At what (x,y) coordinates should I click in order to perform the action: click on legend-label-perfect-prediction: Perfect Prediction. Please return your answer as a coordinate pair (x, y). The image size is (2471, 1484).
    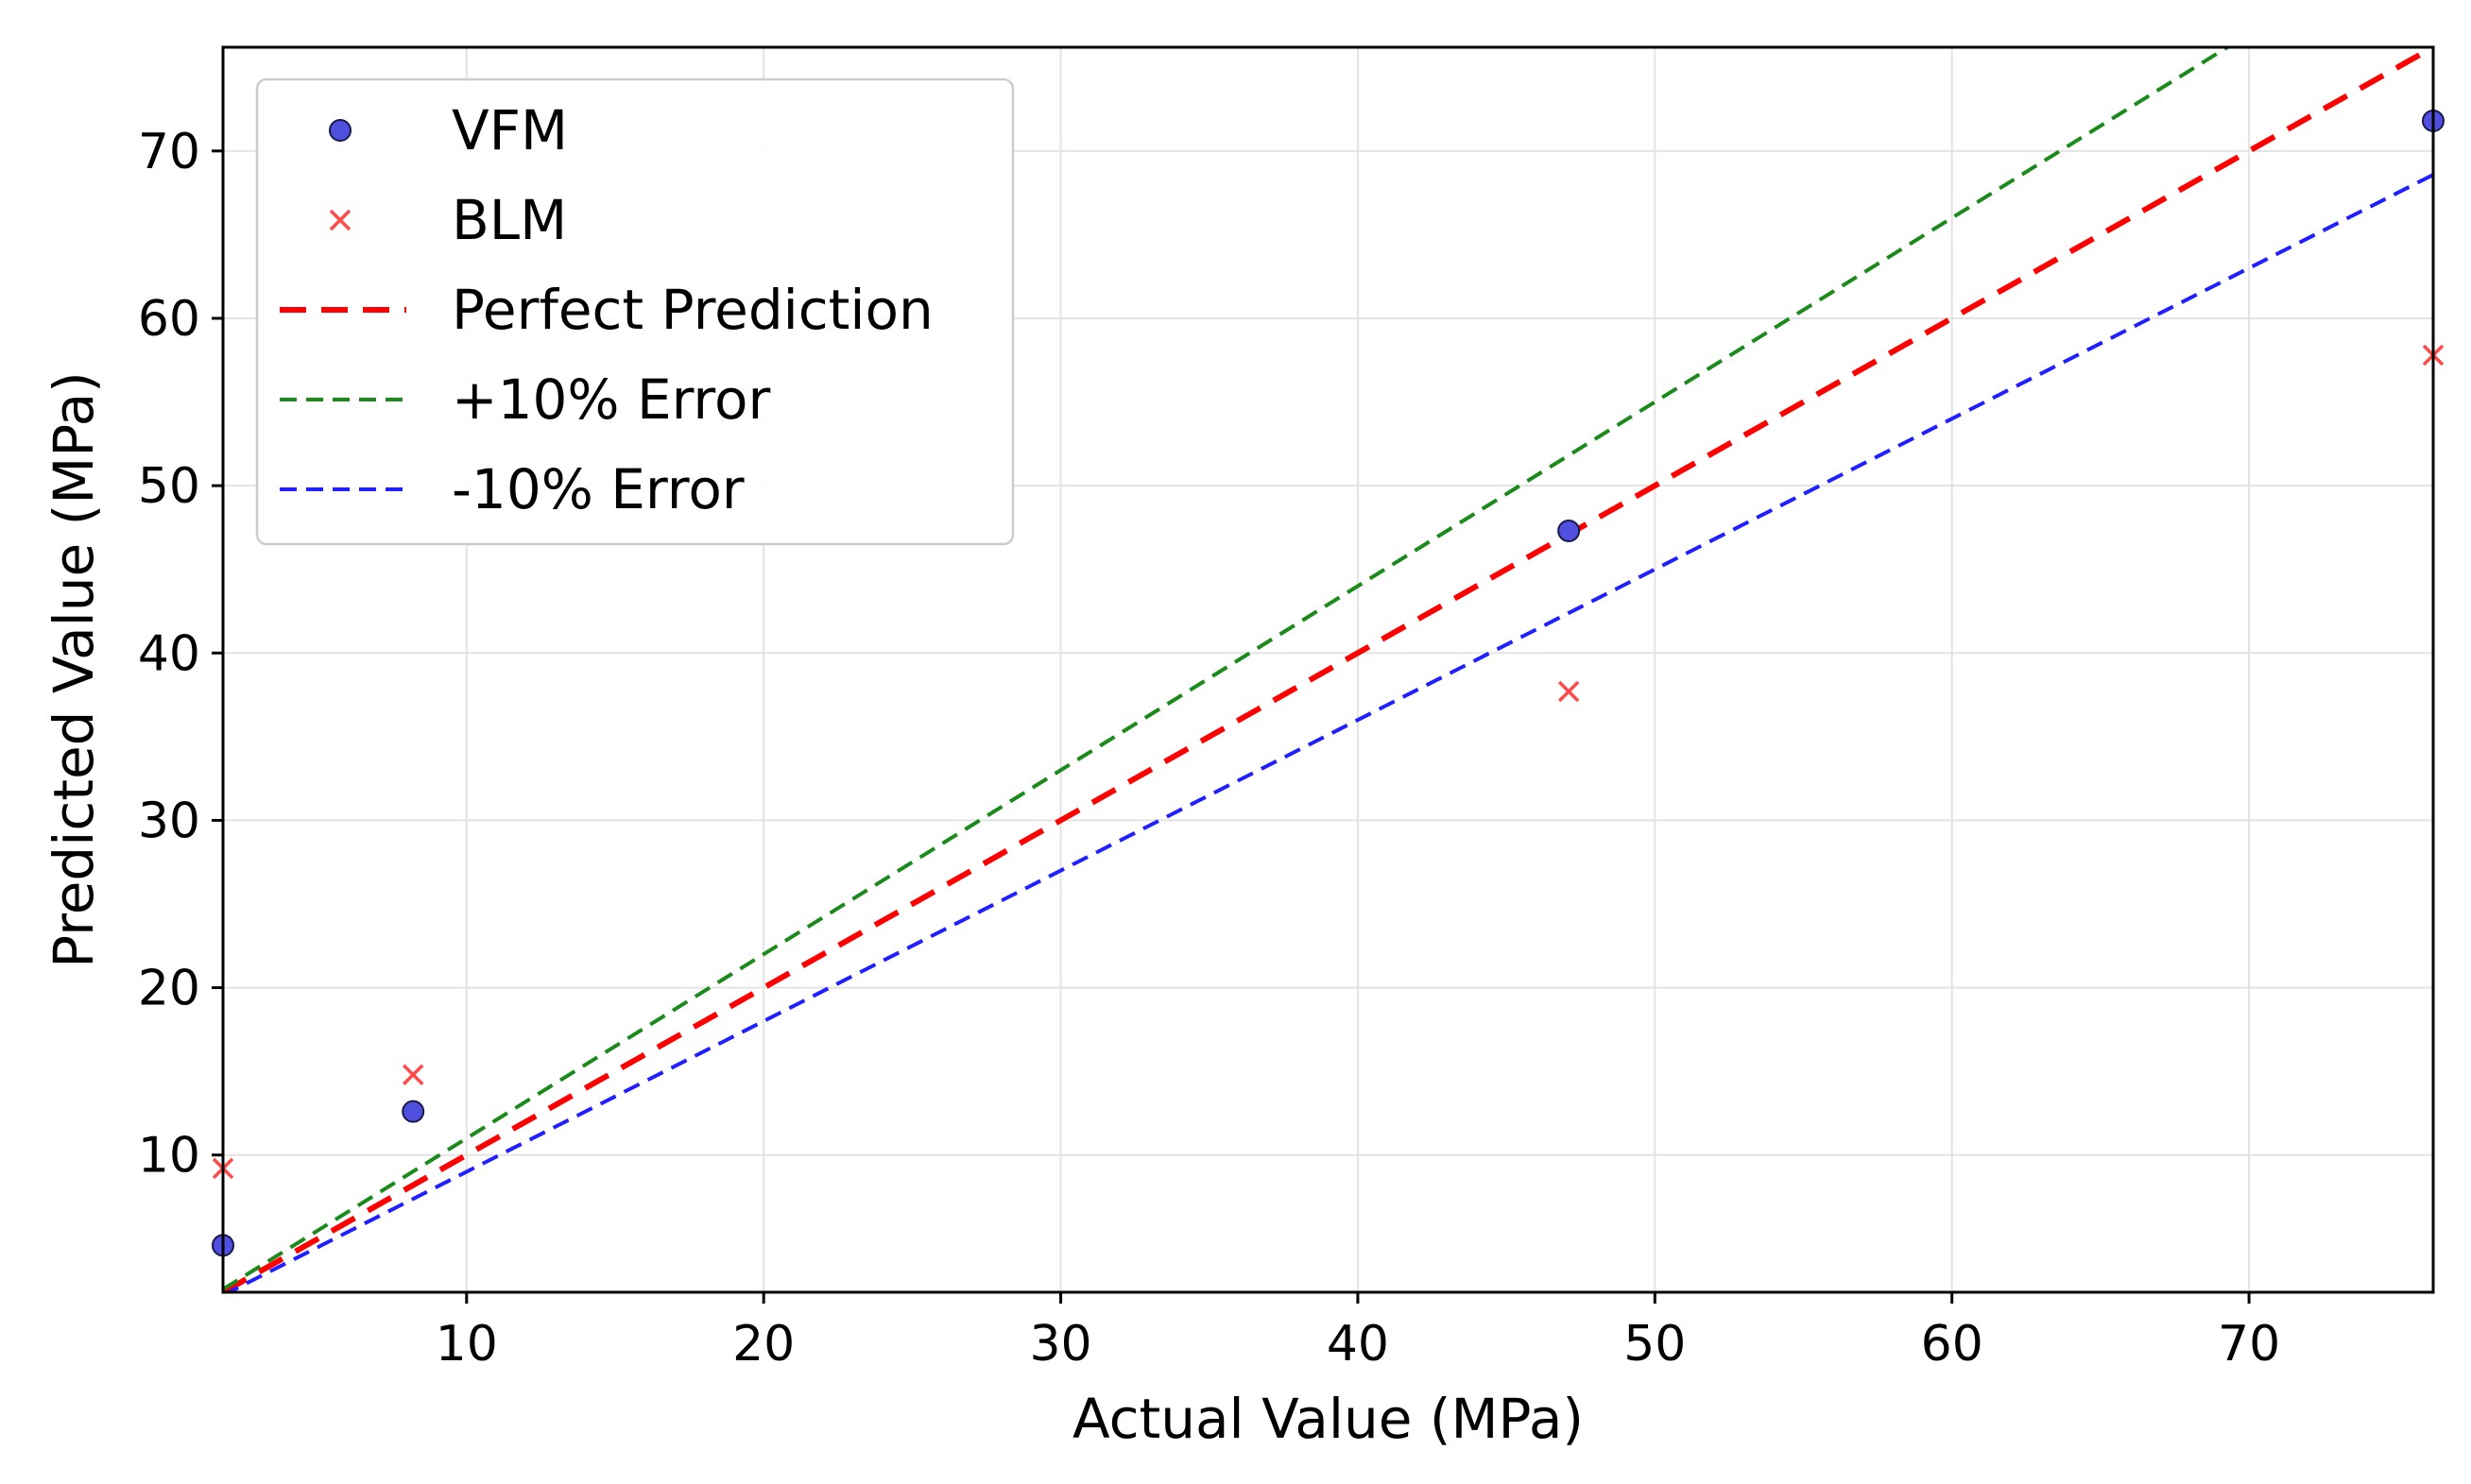
    Looking at the image, I should click on (693, 310).